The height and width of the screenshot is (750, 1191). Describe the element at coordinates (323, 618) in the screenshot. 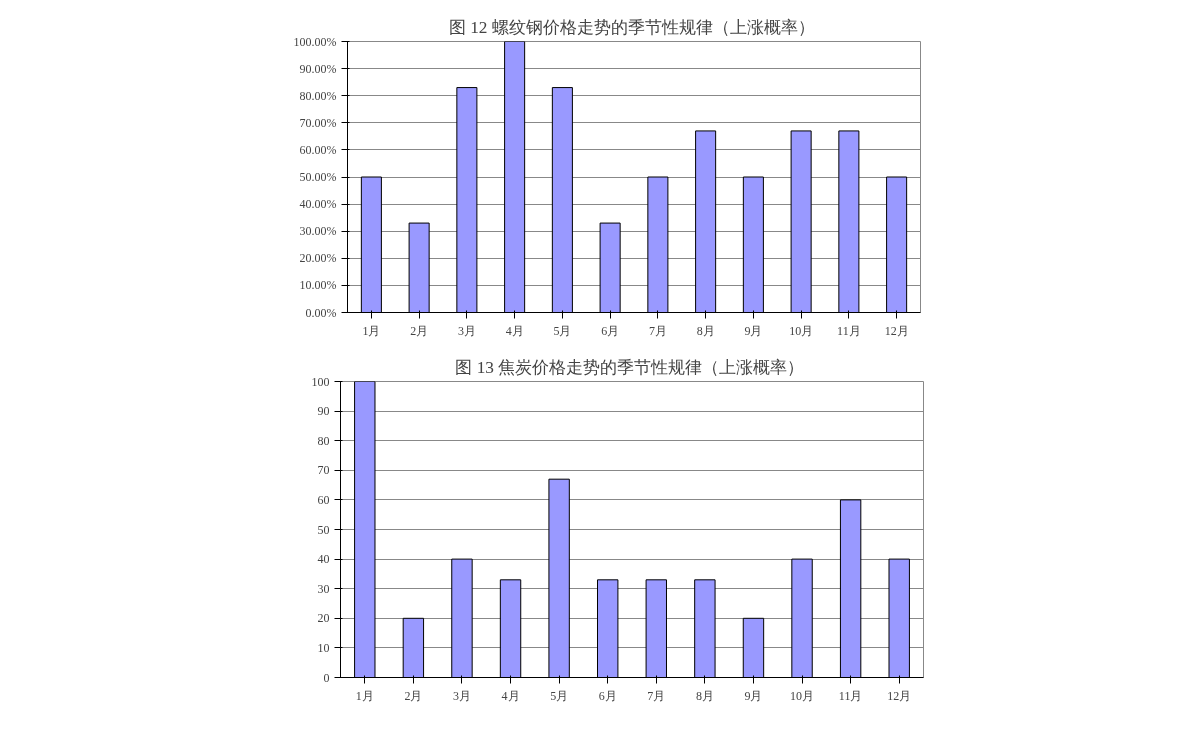

I see `y-tick-label: 20` at that location.